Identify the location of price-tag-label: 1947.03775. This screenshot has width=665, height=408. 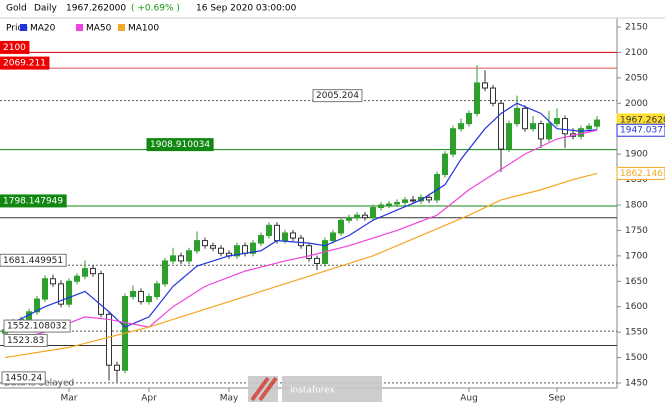
(642, 131).